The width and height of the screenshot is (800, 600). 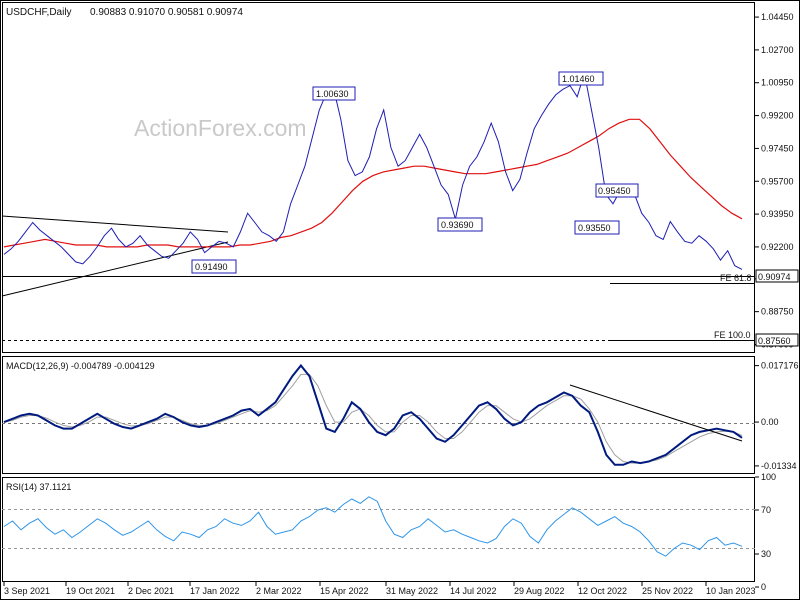 What do you see at coordinates (777, 312) in the screenshot?
I see `price-tick-label: 0.88750` at bounding box center [777, 312].